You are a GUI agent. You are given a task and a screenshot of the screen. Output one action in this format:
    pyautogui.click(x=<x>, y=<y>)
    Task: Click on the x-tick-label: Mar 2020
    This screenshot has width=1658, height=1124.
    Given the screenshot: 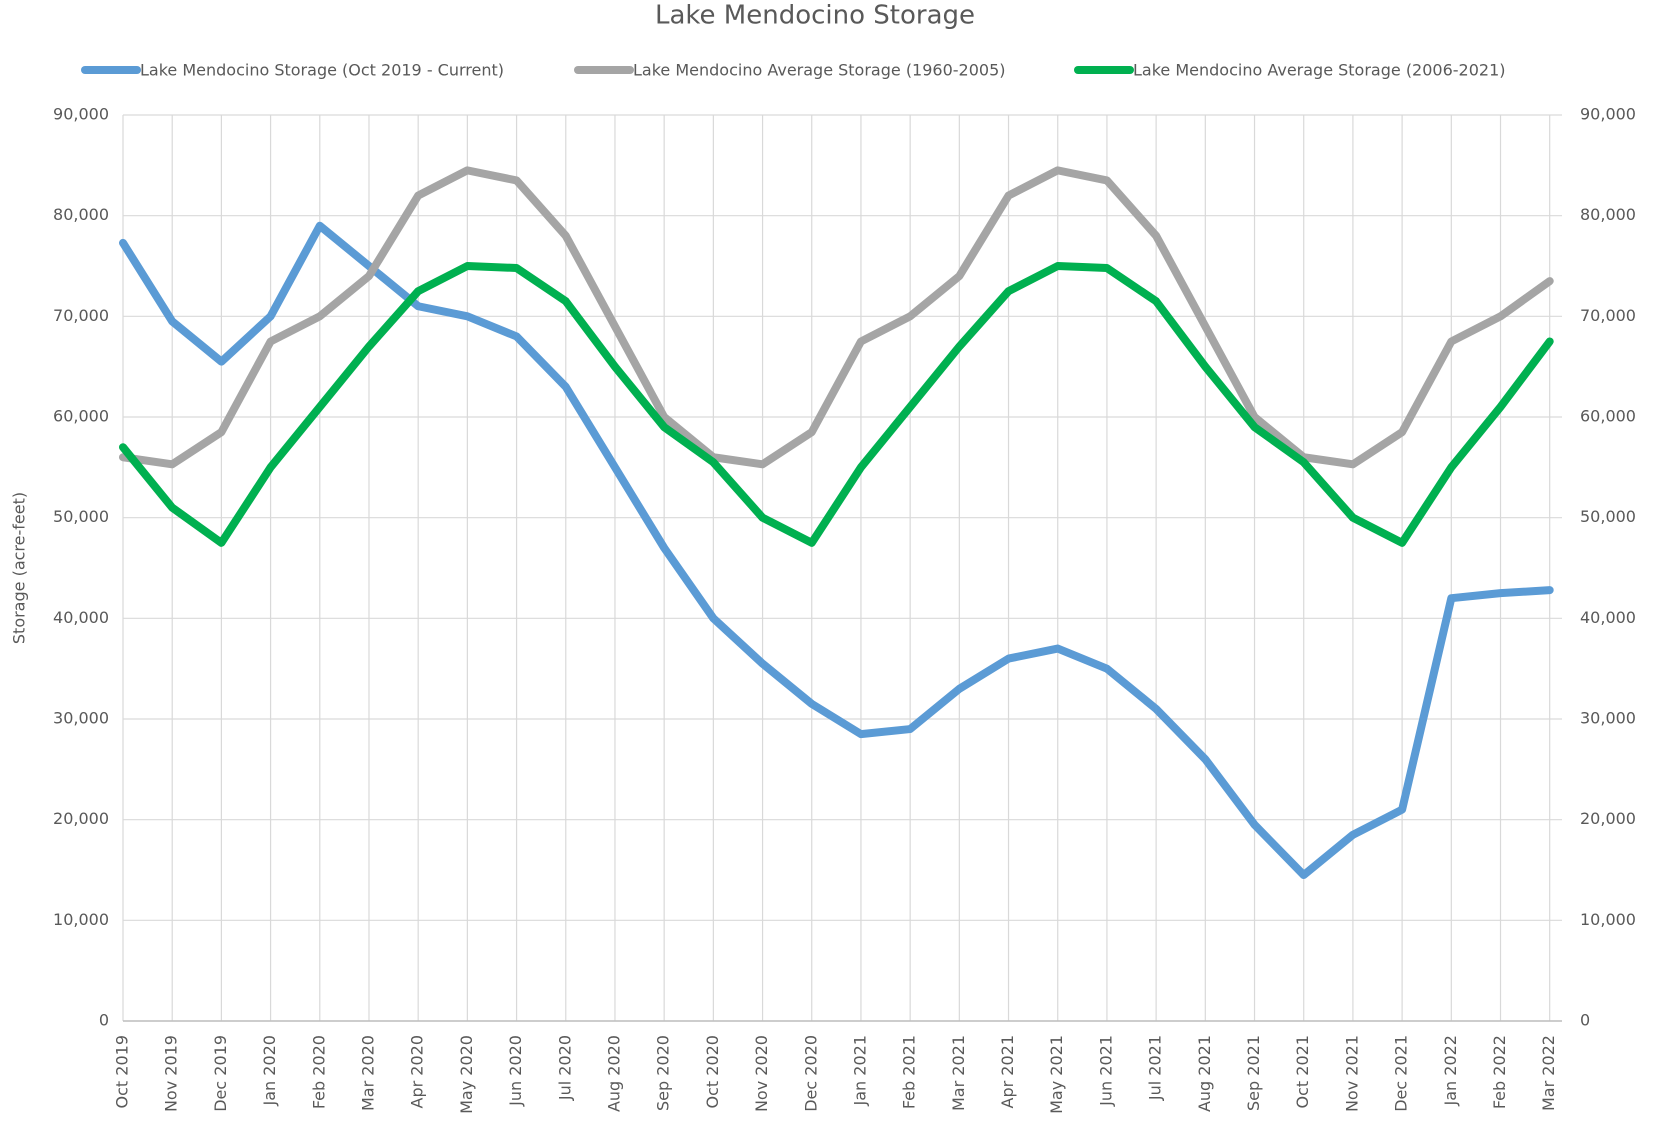 What is the action you would take?
    pyautogui.click(x=367, y=1073)
    